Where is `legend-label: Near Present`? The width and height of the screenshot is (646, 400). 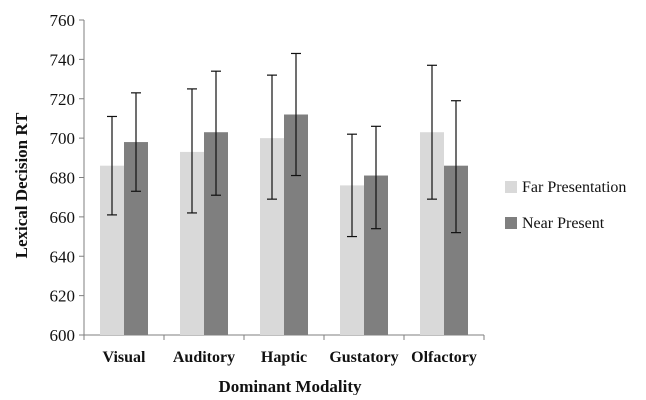
legend-label: Near Present is located at coordinates (563, 223).